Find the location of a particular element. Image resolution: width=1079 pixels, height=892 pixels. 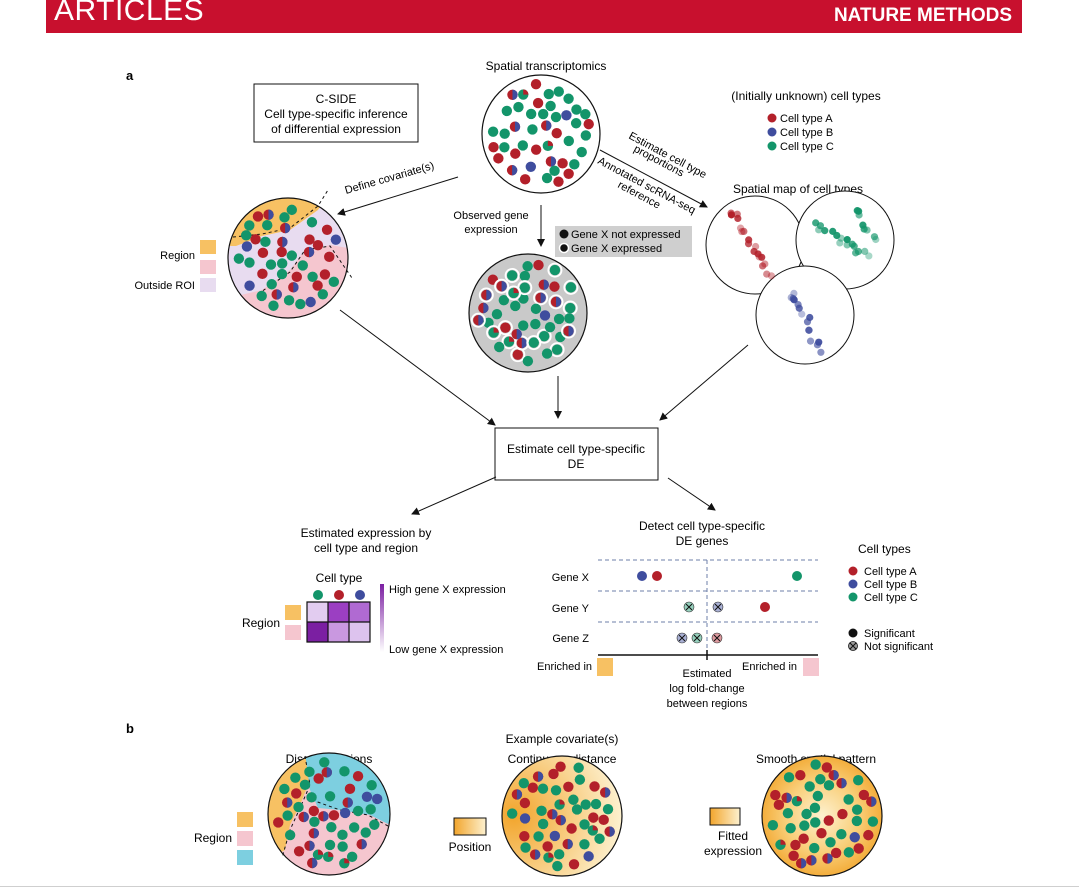

cell-types-legend-title: Cell types is located at coordinates (884, 549).